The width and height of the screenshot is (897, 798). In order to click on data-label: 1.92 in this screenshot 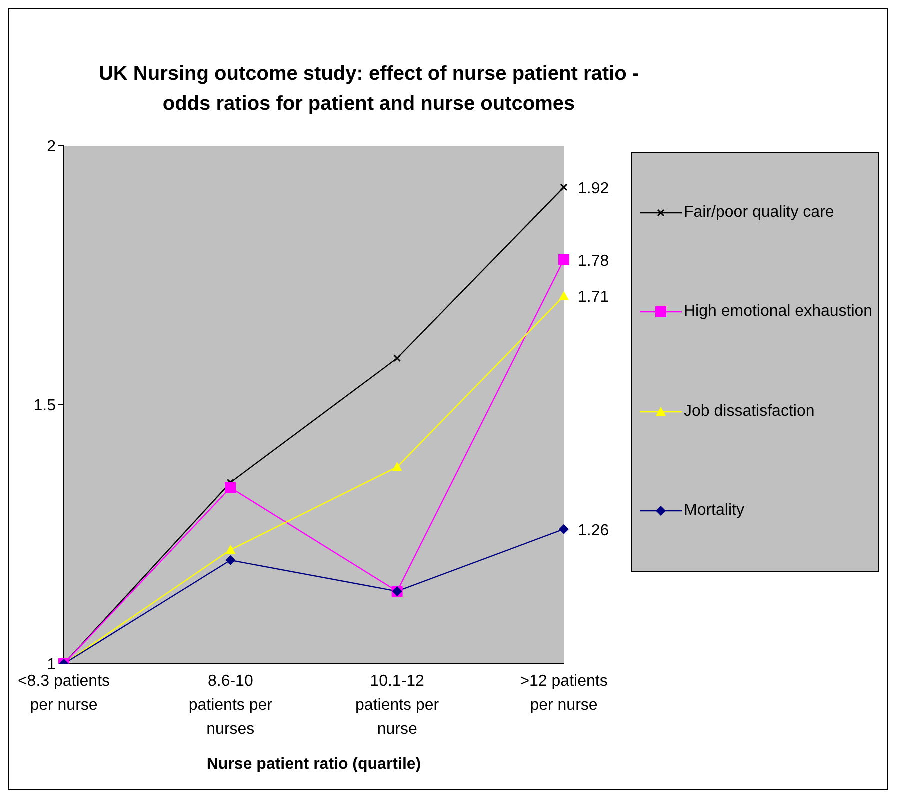, I will do `click(594, 189)`.